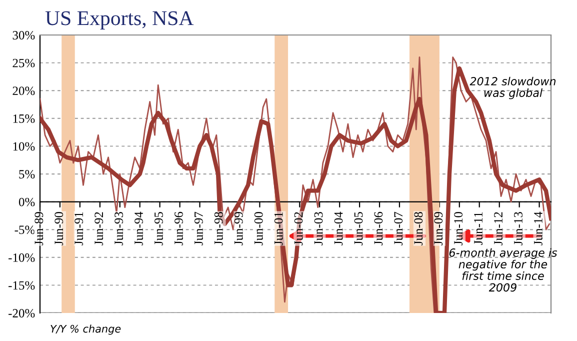 The height and width of the screenshot is (341, 577). What do you see at coordinates (358, 229) in the screenshot?
I see `x-tick-label: Jun-05` at bounding box center [358, 229].